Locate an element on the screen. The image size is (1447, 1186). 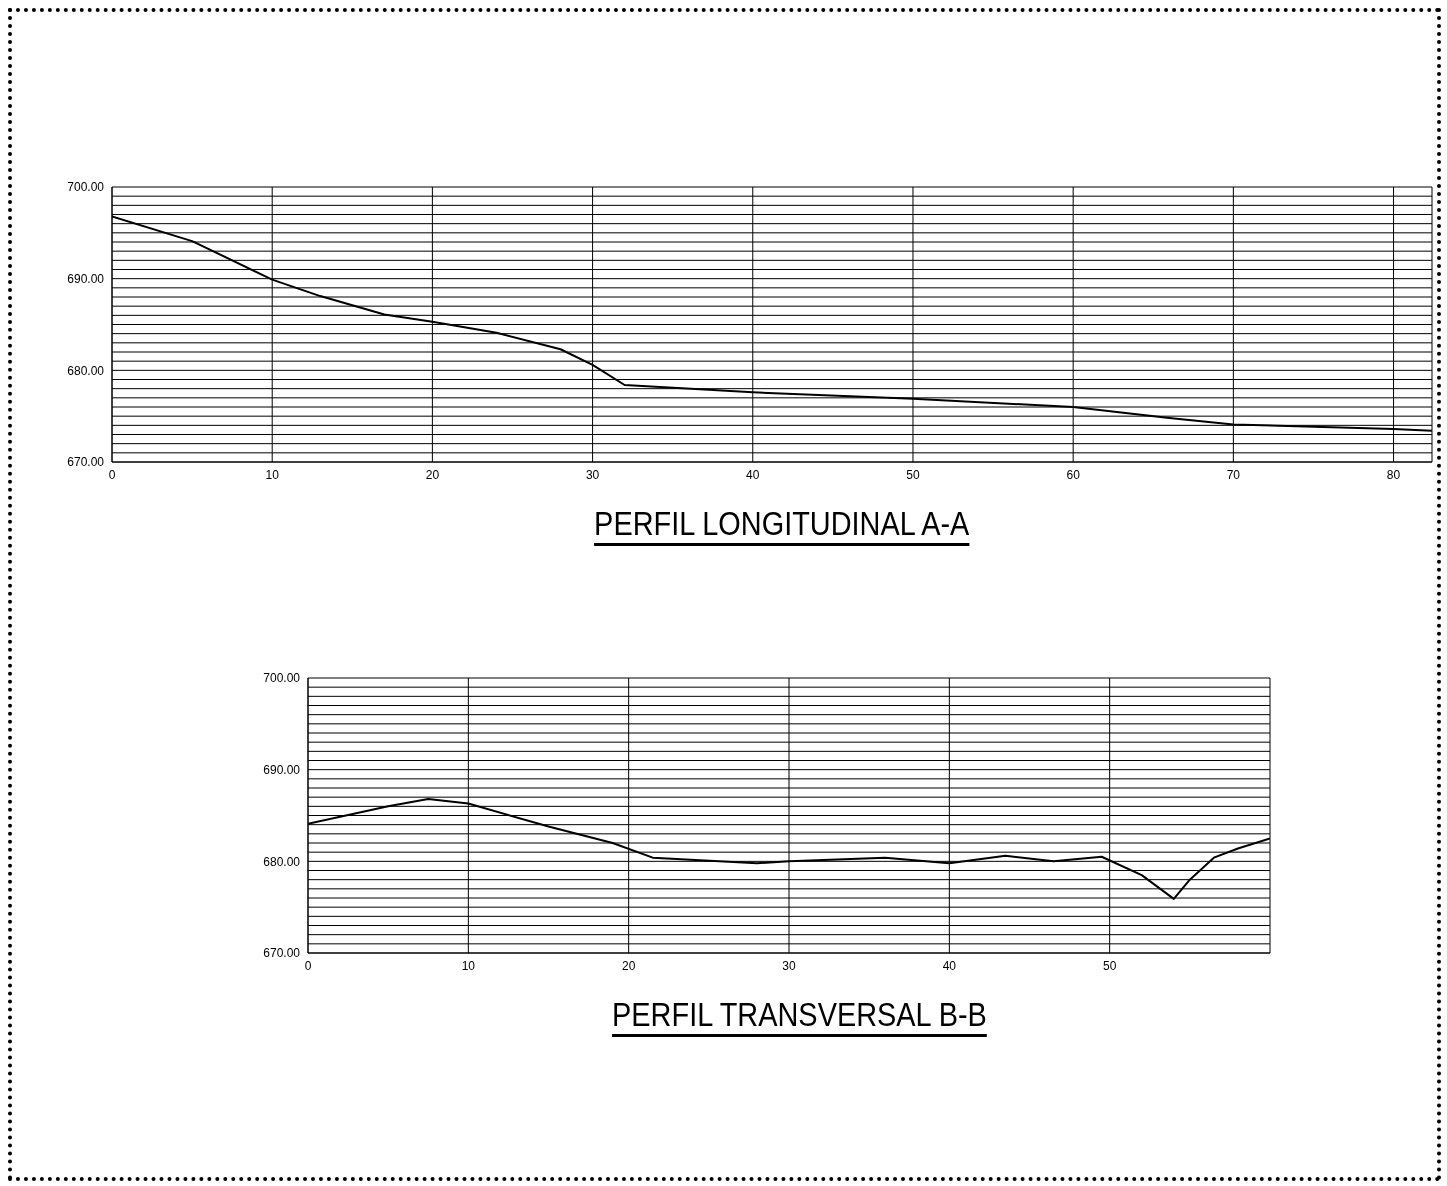
text: PERFIL TRANSVERSAL B-B is located at coordinates (799, 1014).